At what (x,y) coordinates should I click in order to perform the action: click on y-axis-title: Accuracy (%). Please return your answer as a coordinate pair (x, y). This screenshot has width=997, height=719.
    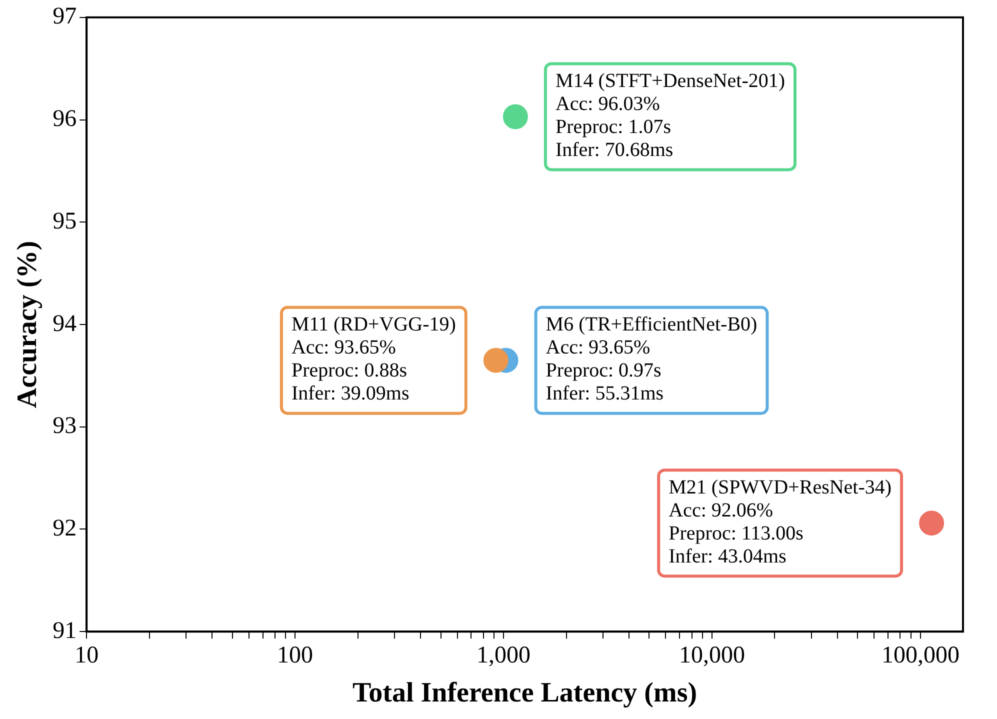
    Looking at the image, I should click on (28, 324).